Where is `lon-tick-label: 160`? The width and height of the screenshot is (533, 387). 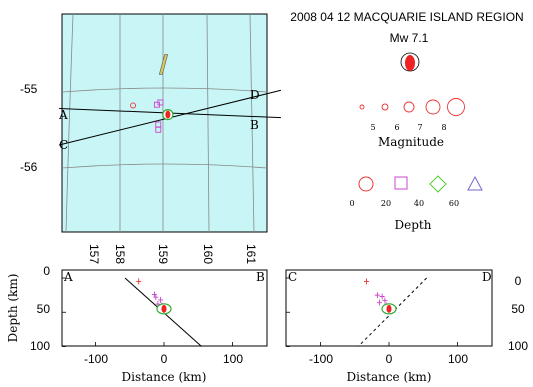
lon-tick-label: 160 is located at coordinates (208, 254).